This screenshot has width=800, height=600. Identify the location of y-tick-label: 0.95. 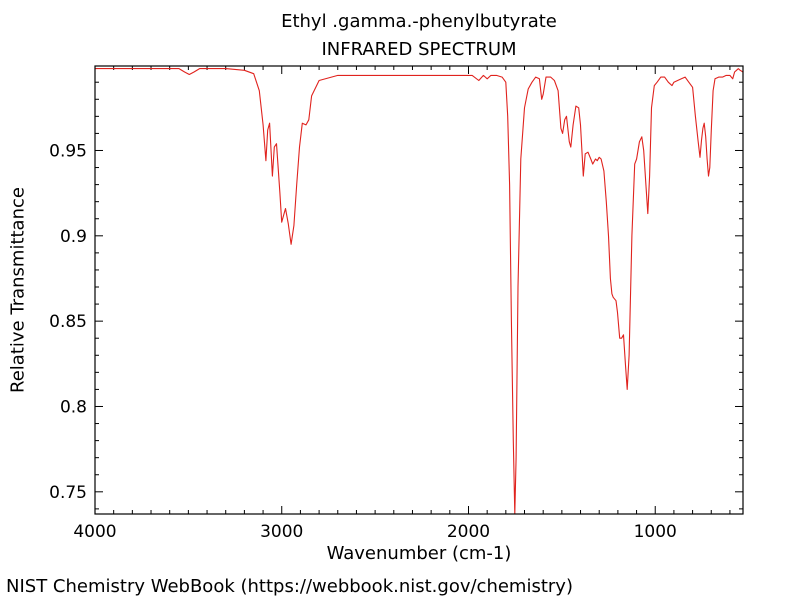
(68, 151).